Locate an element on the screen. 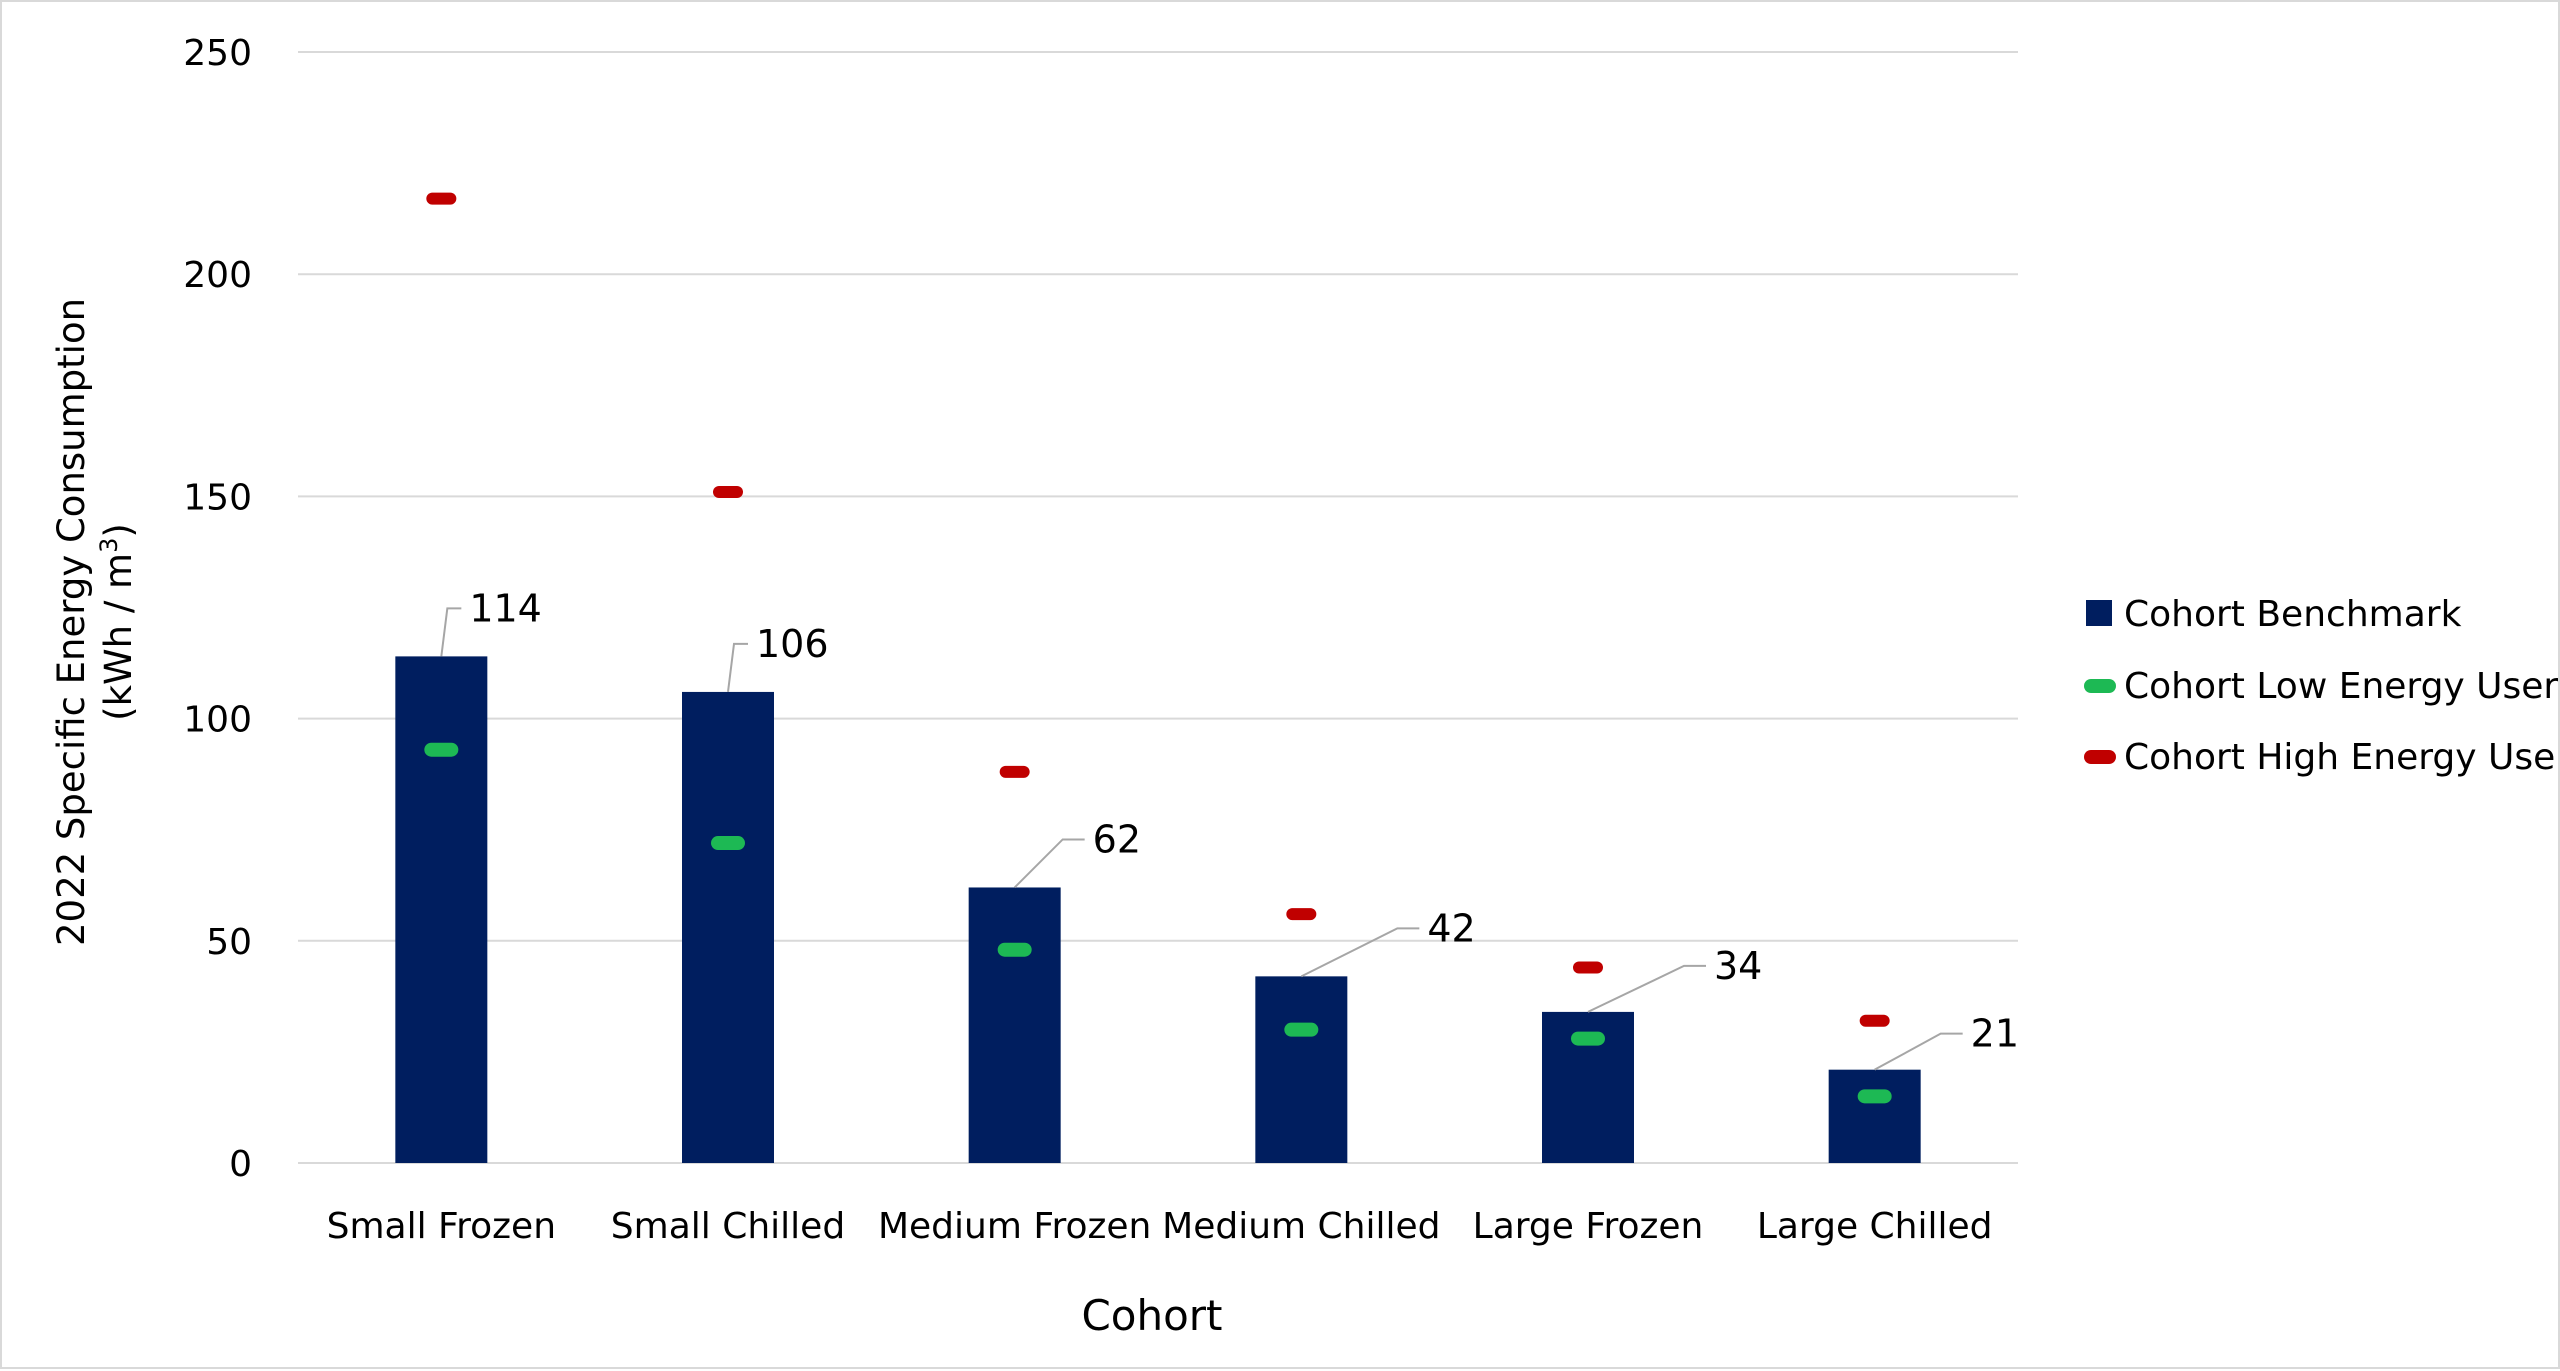 This screenshot has height=1371, width=2560. x-category-label-1: Small Chilled is located at coordinates (728, 1226).